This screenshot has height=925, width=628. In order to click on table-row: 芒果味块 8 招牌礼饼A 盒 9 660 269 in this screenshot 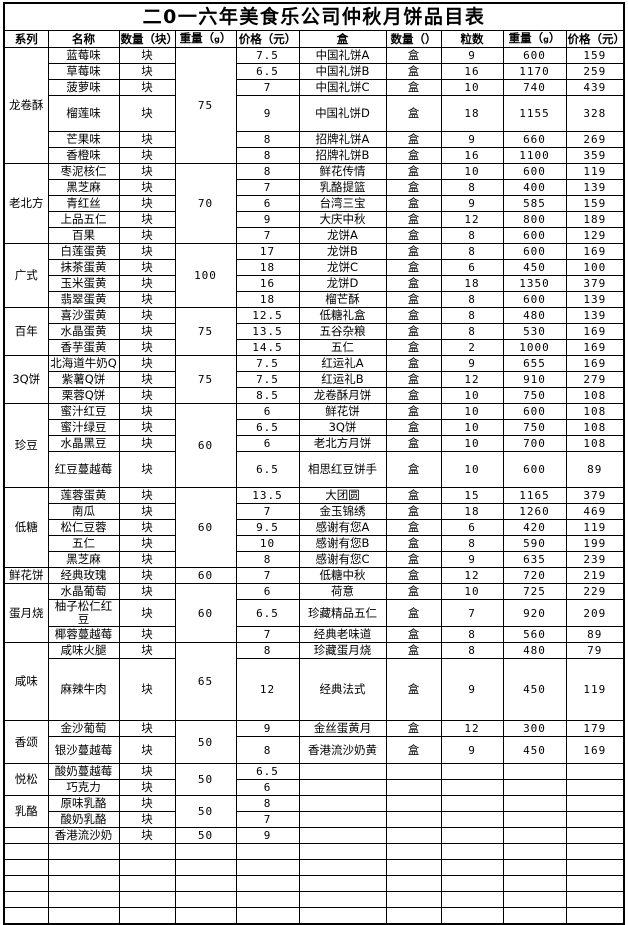, I will do `click(314, 139)`.